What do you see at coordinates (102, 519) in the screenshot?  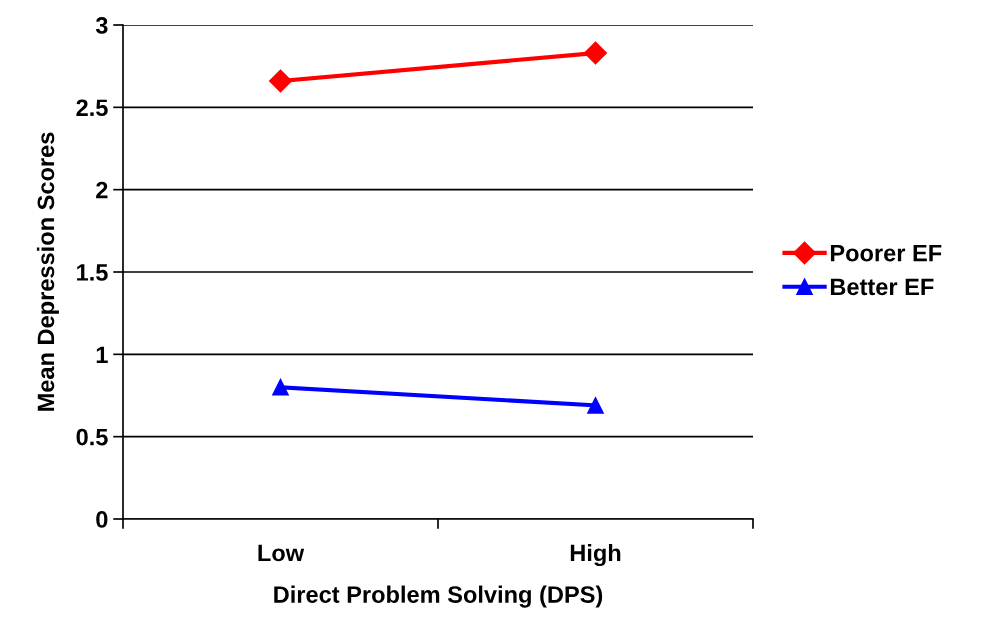 I see `y-tick-label: 0` at bounding box center [102, 519].